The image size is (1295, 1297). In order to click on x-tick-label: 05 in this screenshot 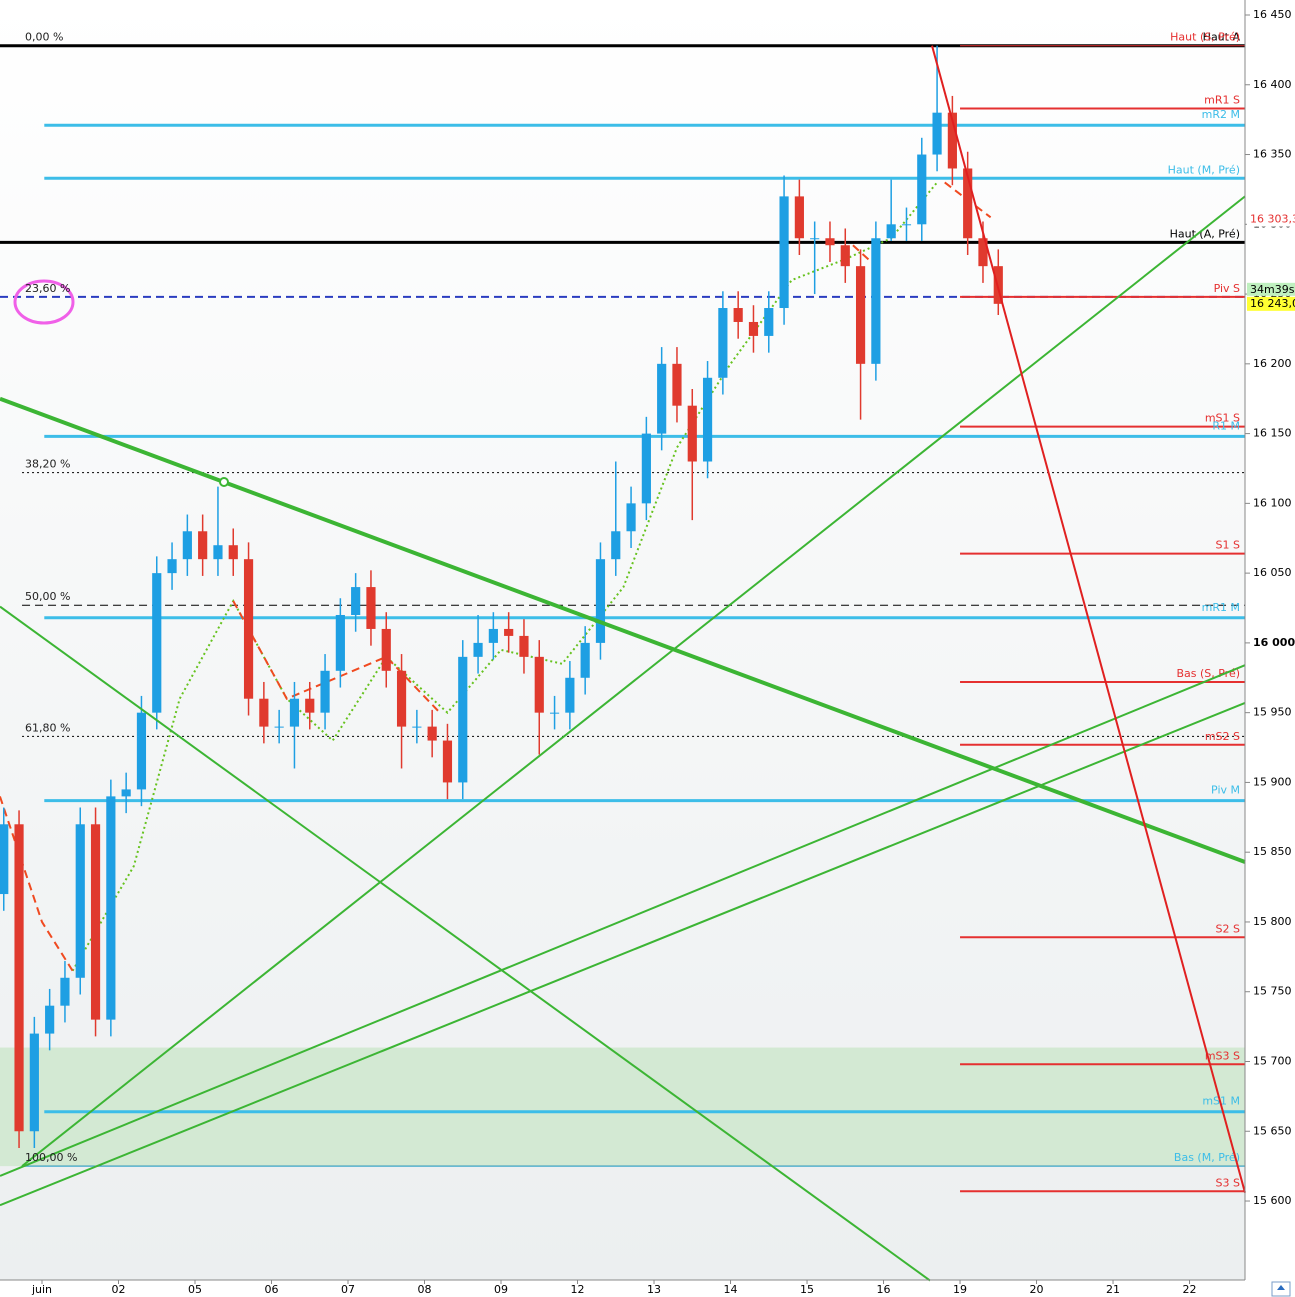, I will do `click(195, 1289)`.